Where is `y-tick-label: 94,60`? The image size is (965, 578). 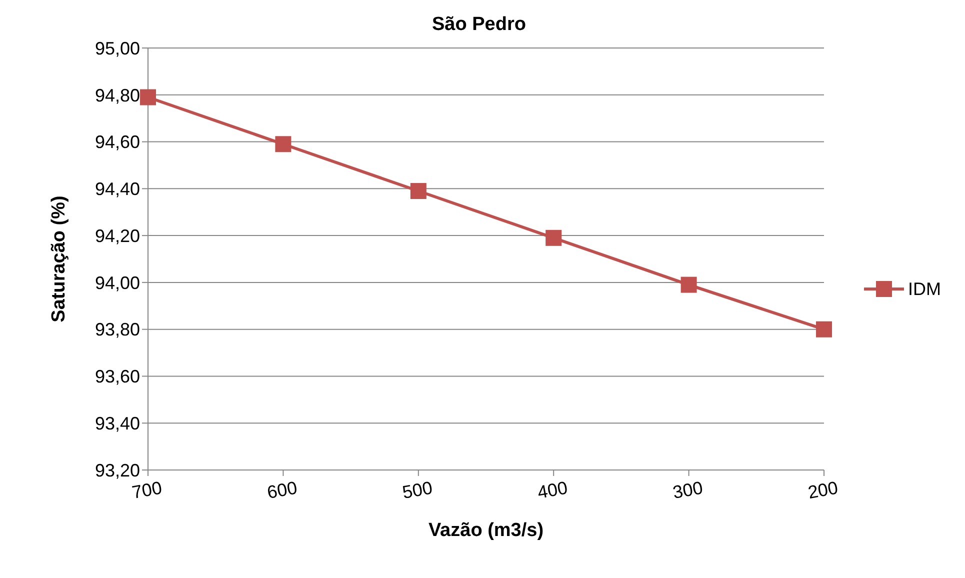
y-tick-label: 94,60 is located at coordinates (117, 142).